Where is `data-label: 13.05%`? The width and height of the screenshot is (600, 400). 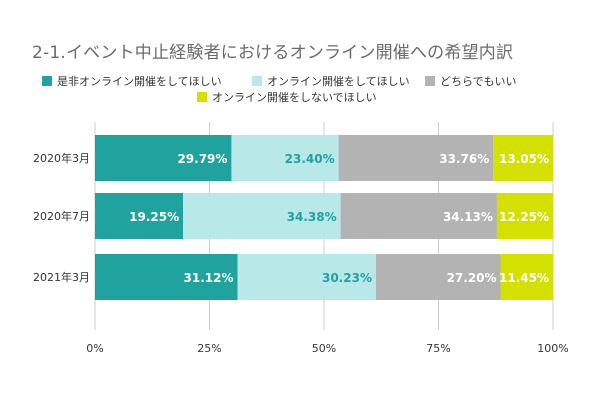
data-label: 13.05% is located at coordinates (524, 159).